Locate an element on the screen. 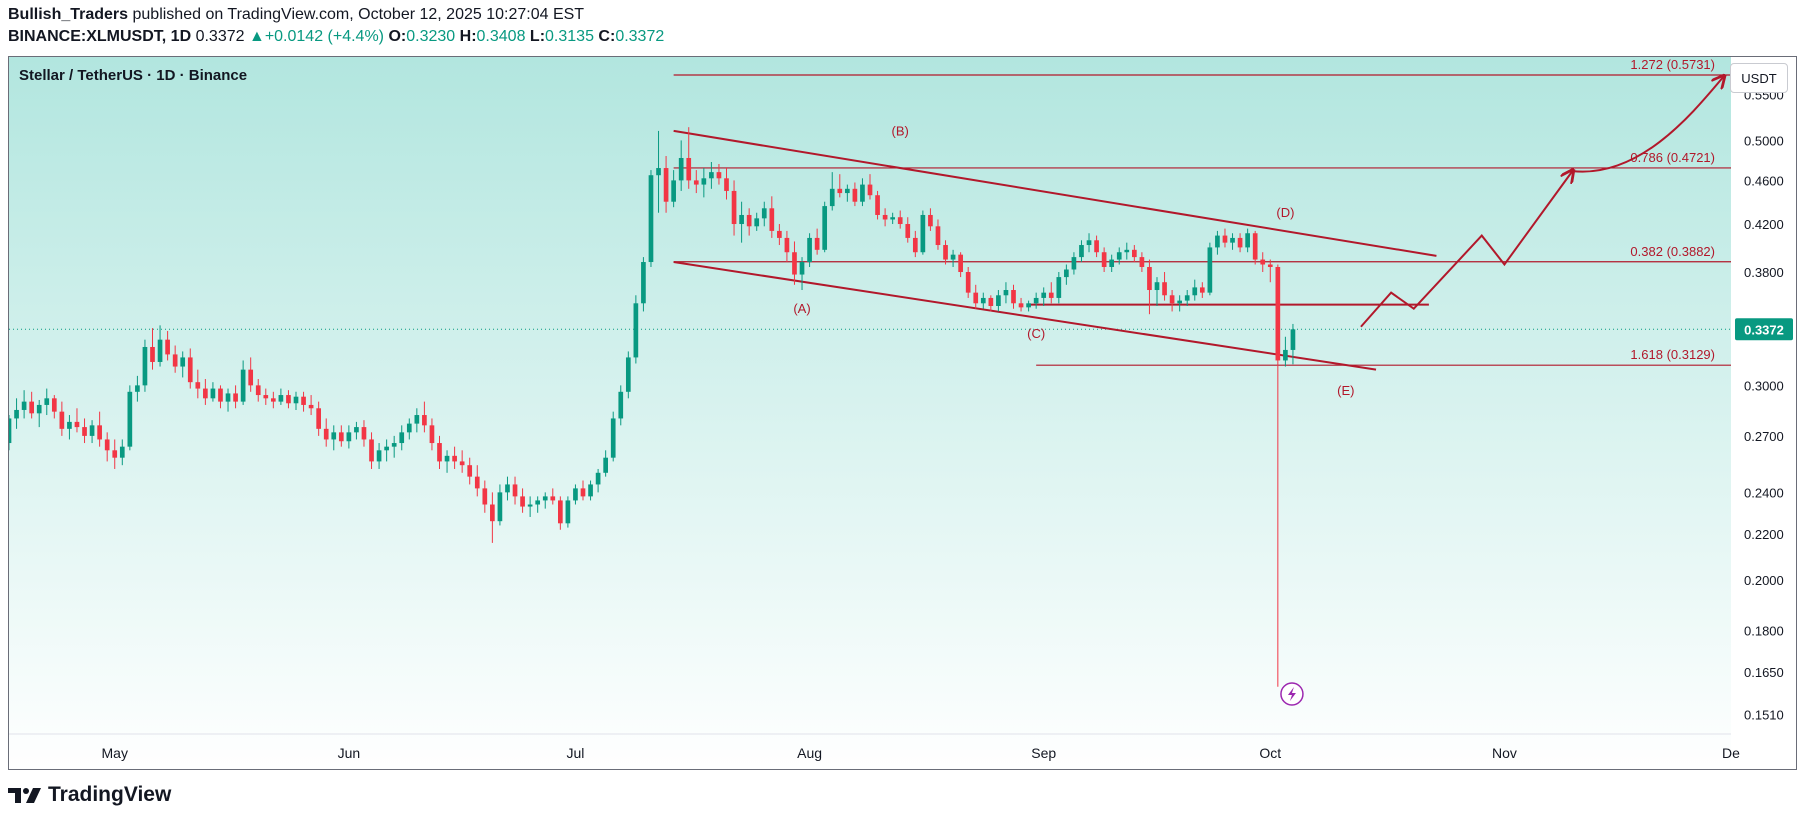 This screenshot has width=1806, height=818. lightning-icon is located at coordinates (1292, 694).